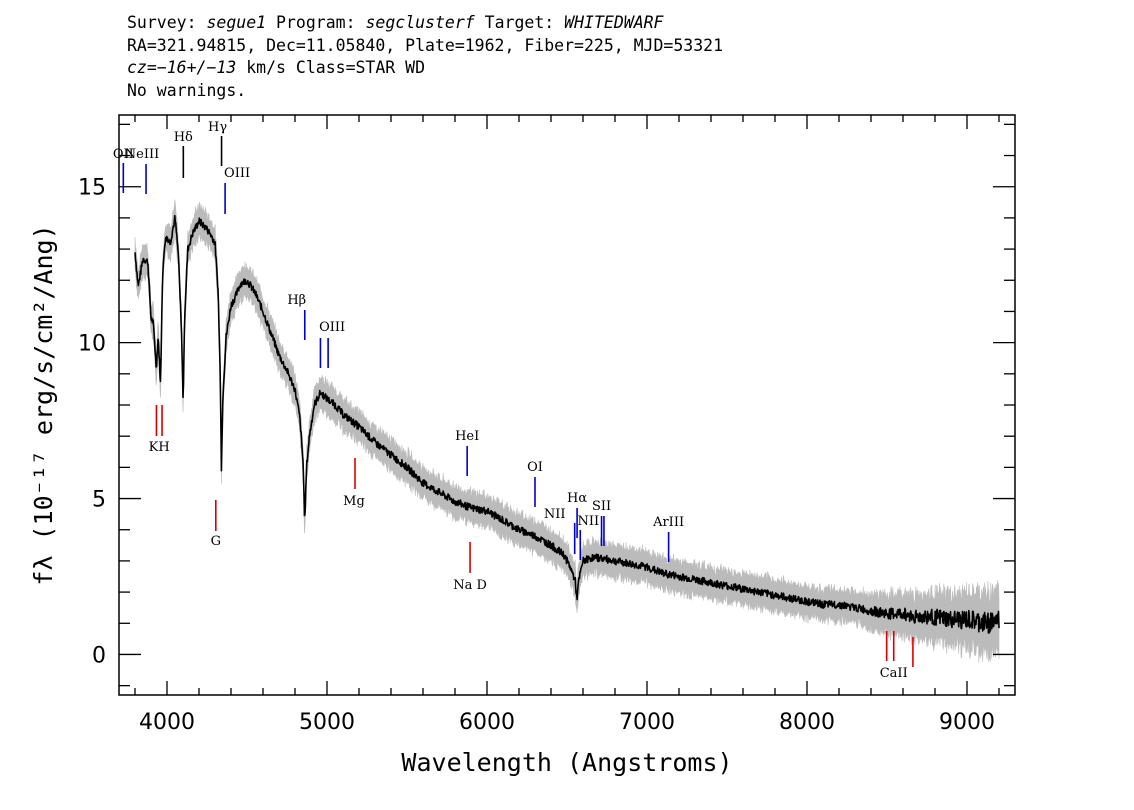  Describe the element at coordinates (354, 501) in the screenshot. I see `absorption-line-label: Mg` at that location.